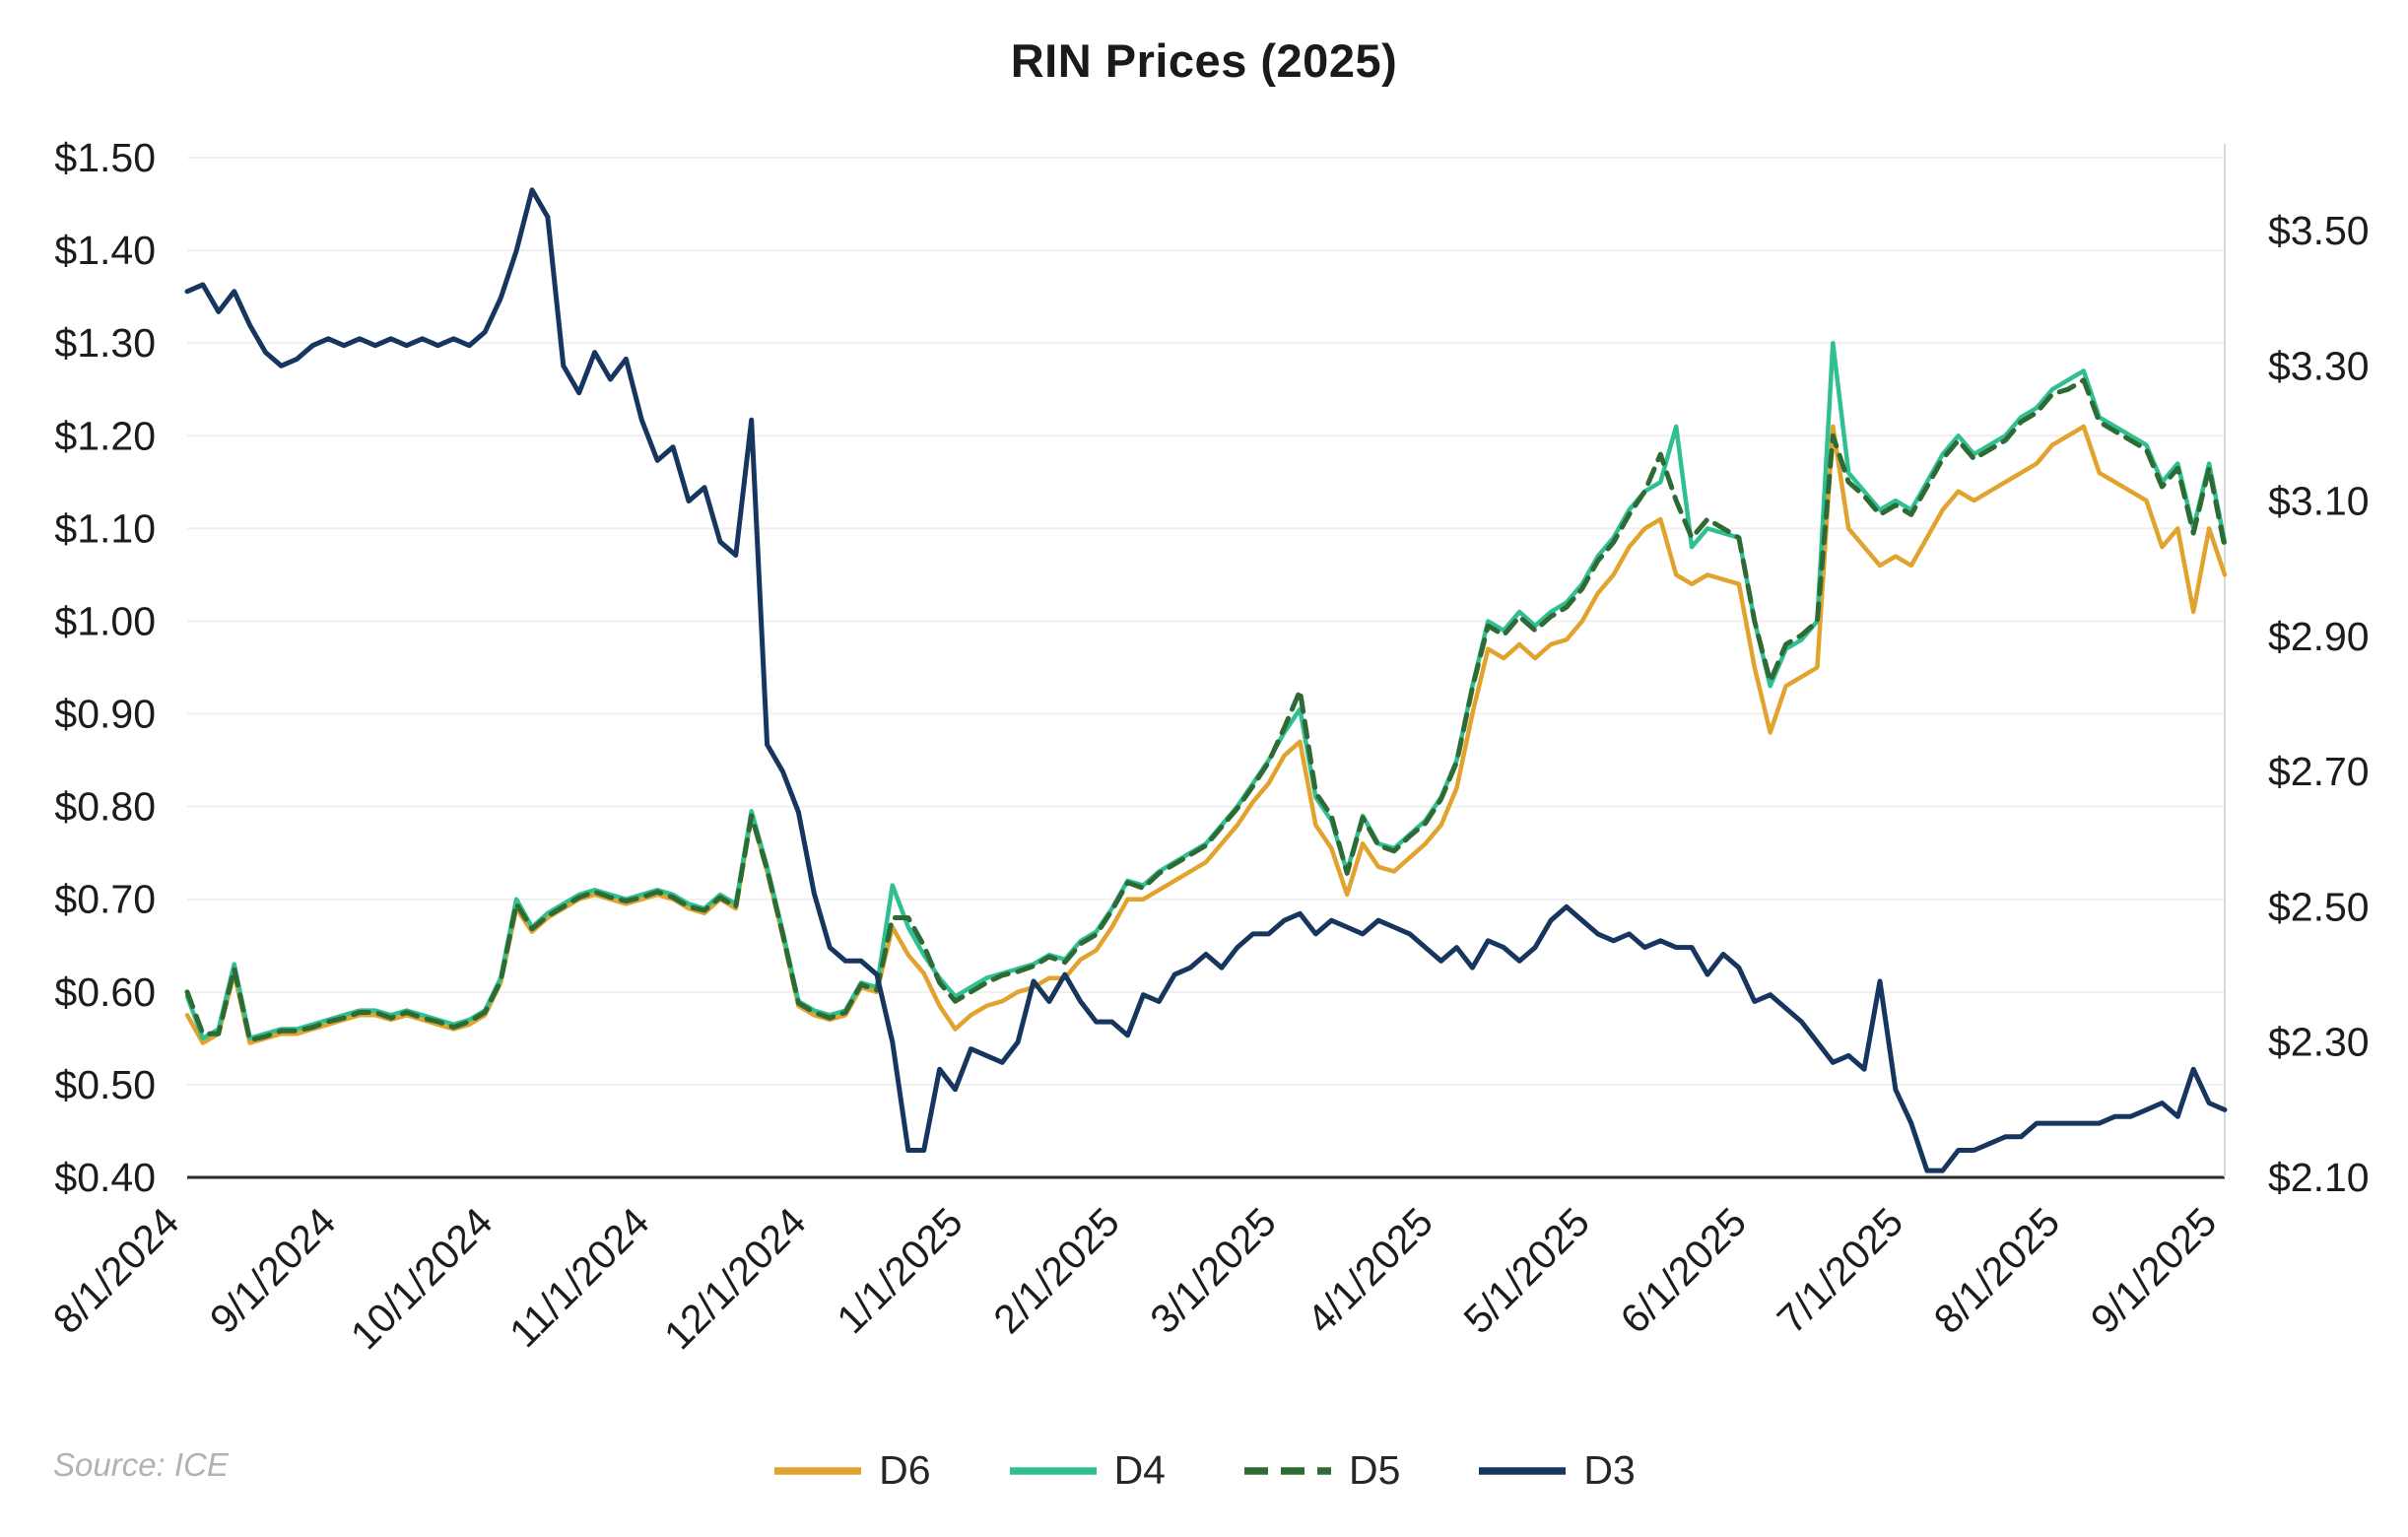 The height and width of the screenshot is (1537, 2408). What do you see at coordinates (2319, 637) in the screenshot?
I see `right-axis-tick-label: $2.90` at bounding box center [2319, 637].